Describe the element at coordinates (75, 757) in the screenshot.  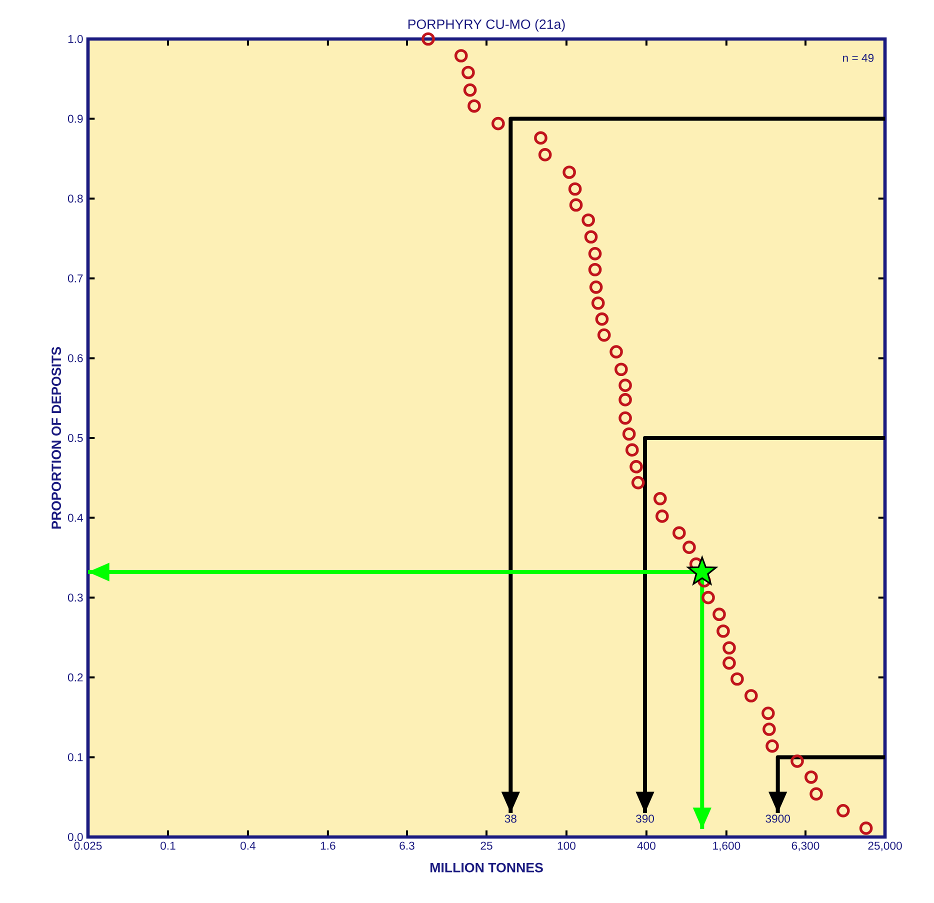
I see `y-tick-label: 0.1` at that location.